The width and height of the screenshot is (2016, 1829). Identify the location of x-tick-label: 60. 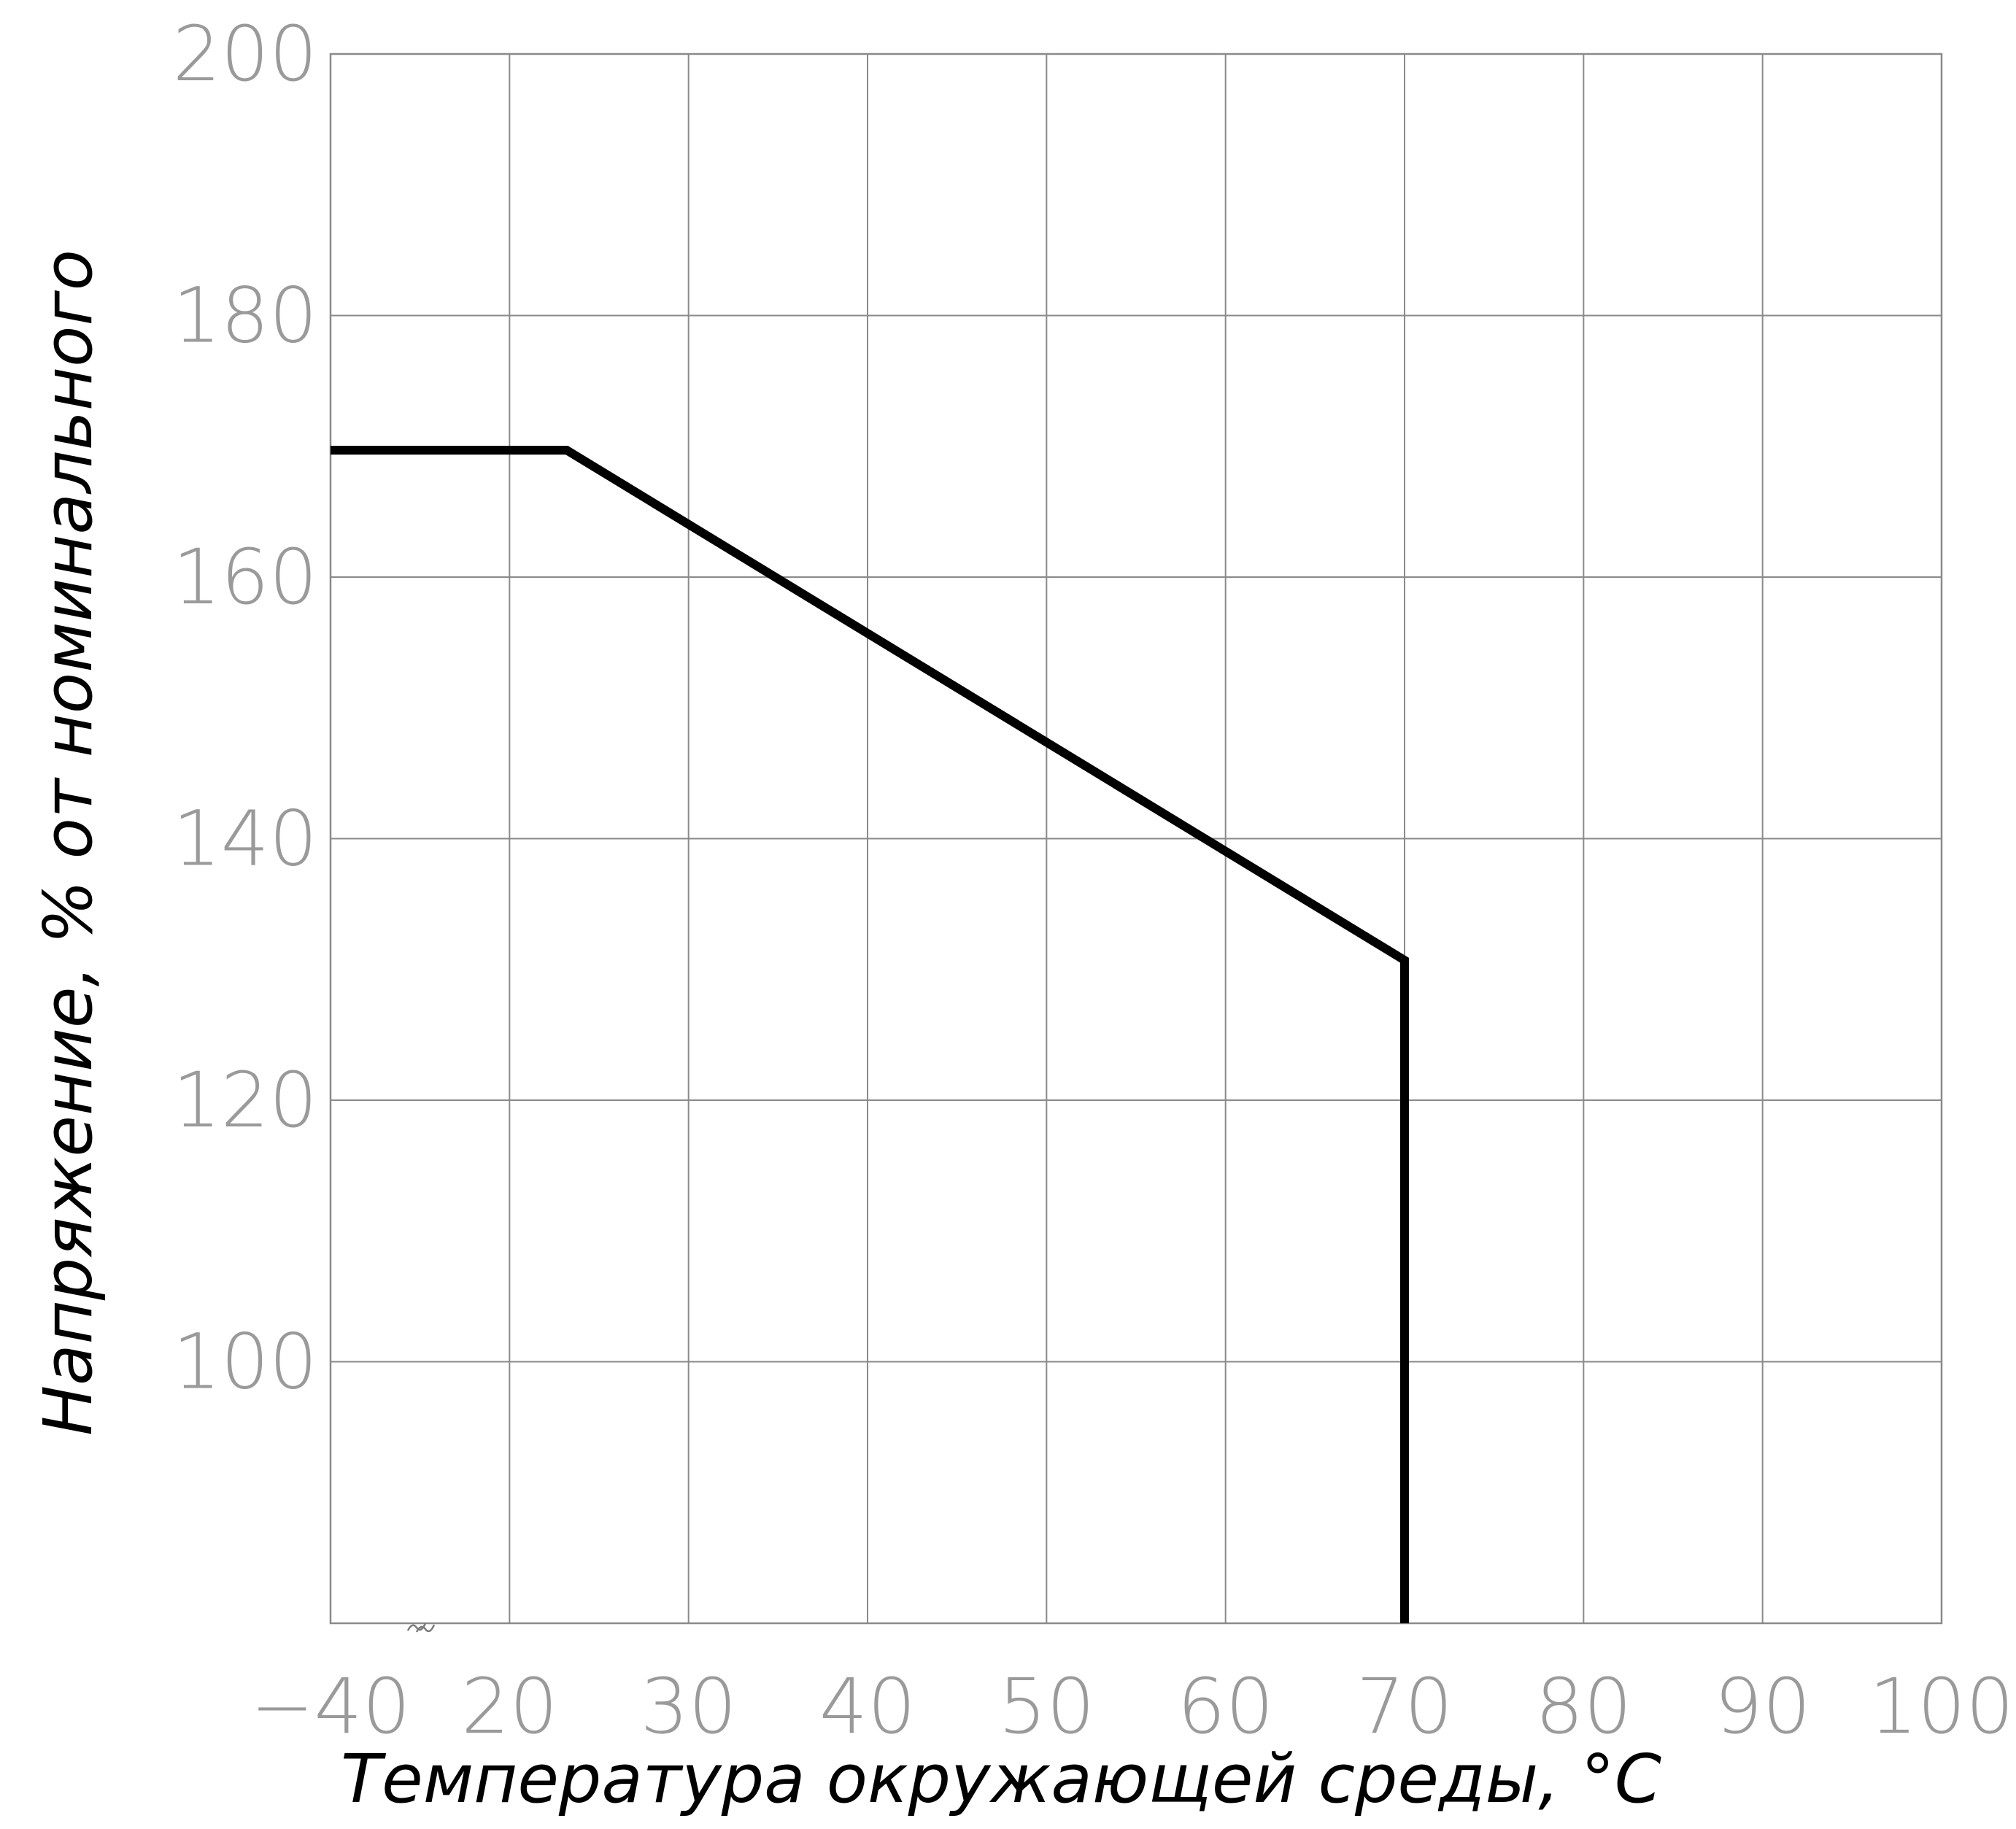
(1225, 1707).